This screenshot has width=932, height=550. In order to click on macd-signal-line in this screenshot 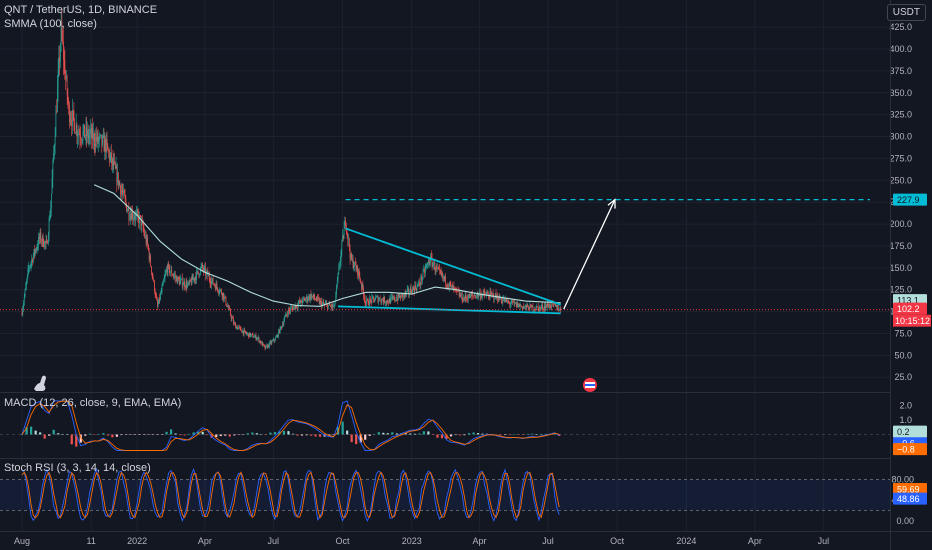, I will do `click(290, 425)`.